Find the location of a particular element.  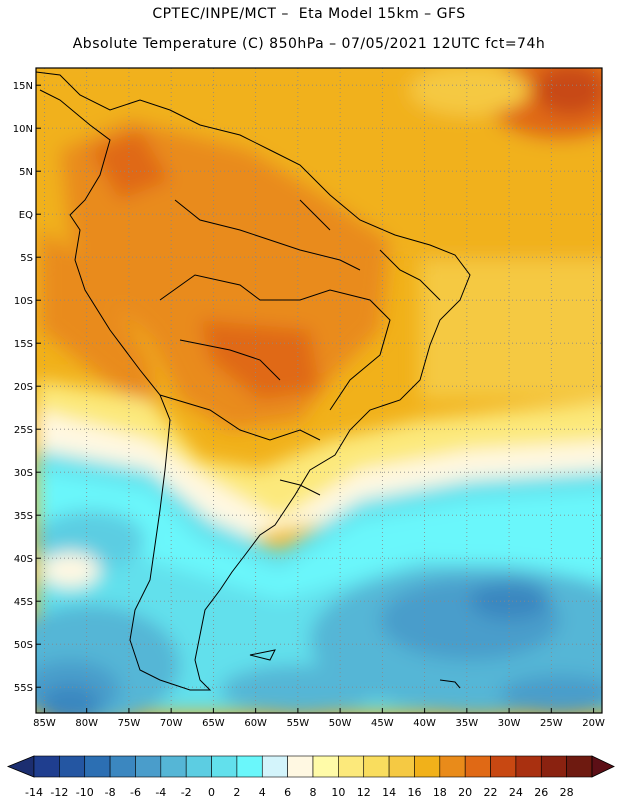

lon-tick-label: 70W is located at coordinates (171, 723).